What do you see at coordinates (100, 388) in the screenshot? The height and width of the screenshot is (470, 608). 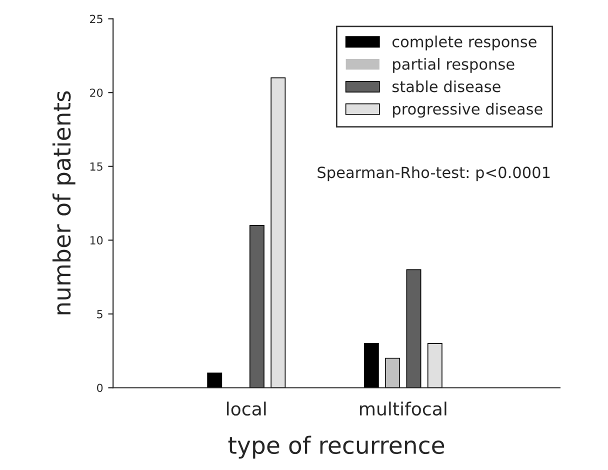 I see `y-tick-label: 0` at bounding box center [100, 388].